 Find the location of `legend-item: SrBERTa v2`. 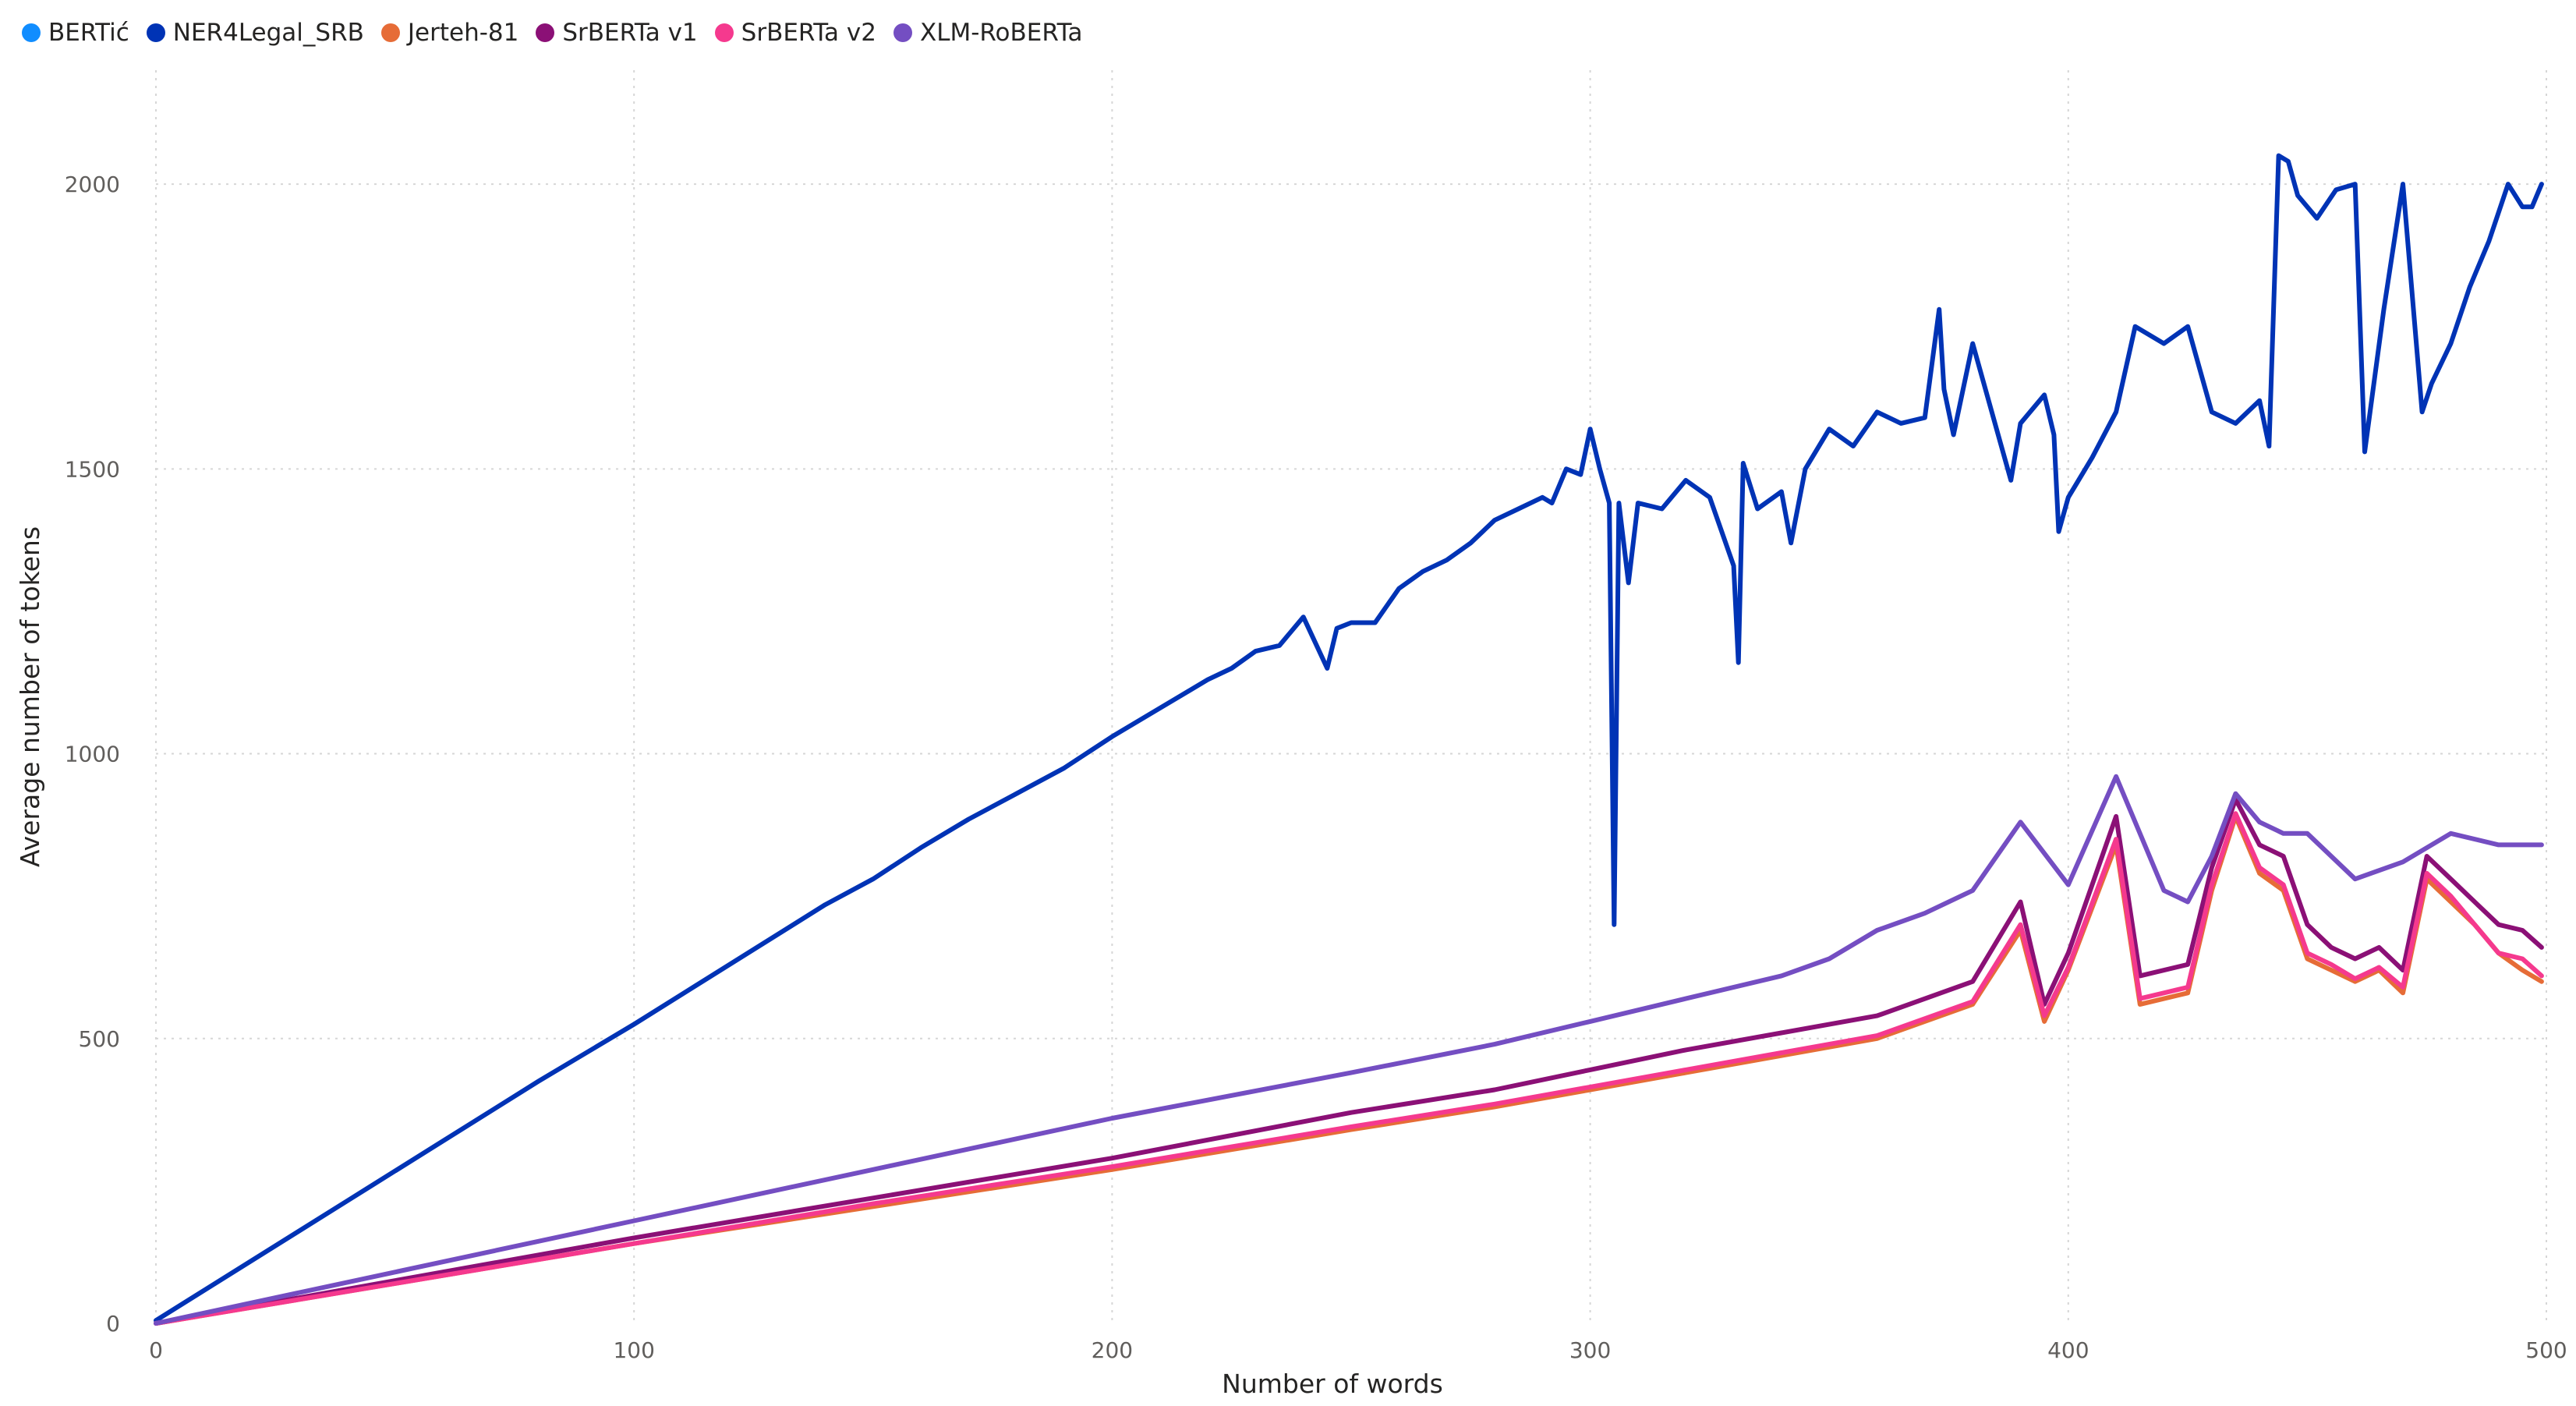

legend-item: SrBERTa v2 is located at coordinates (795, 33).